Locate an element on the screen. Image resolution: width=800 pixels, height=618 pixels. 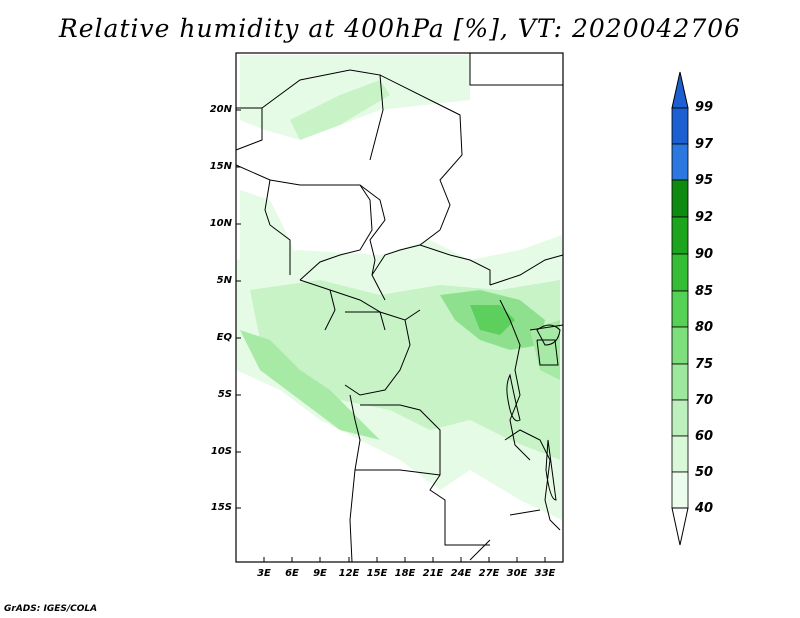
lon-label: 12E is located at coordinates (349, 573).